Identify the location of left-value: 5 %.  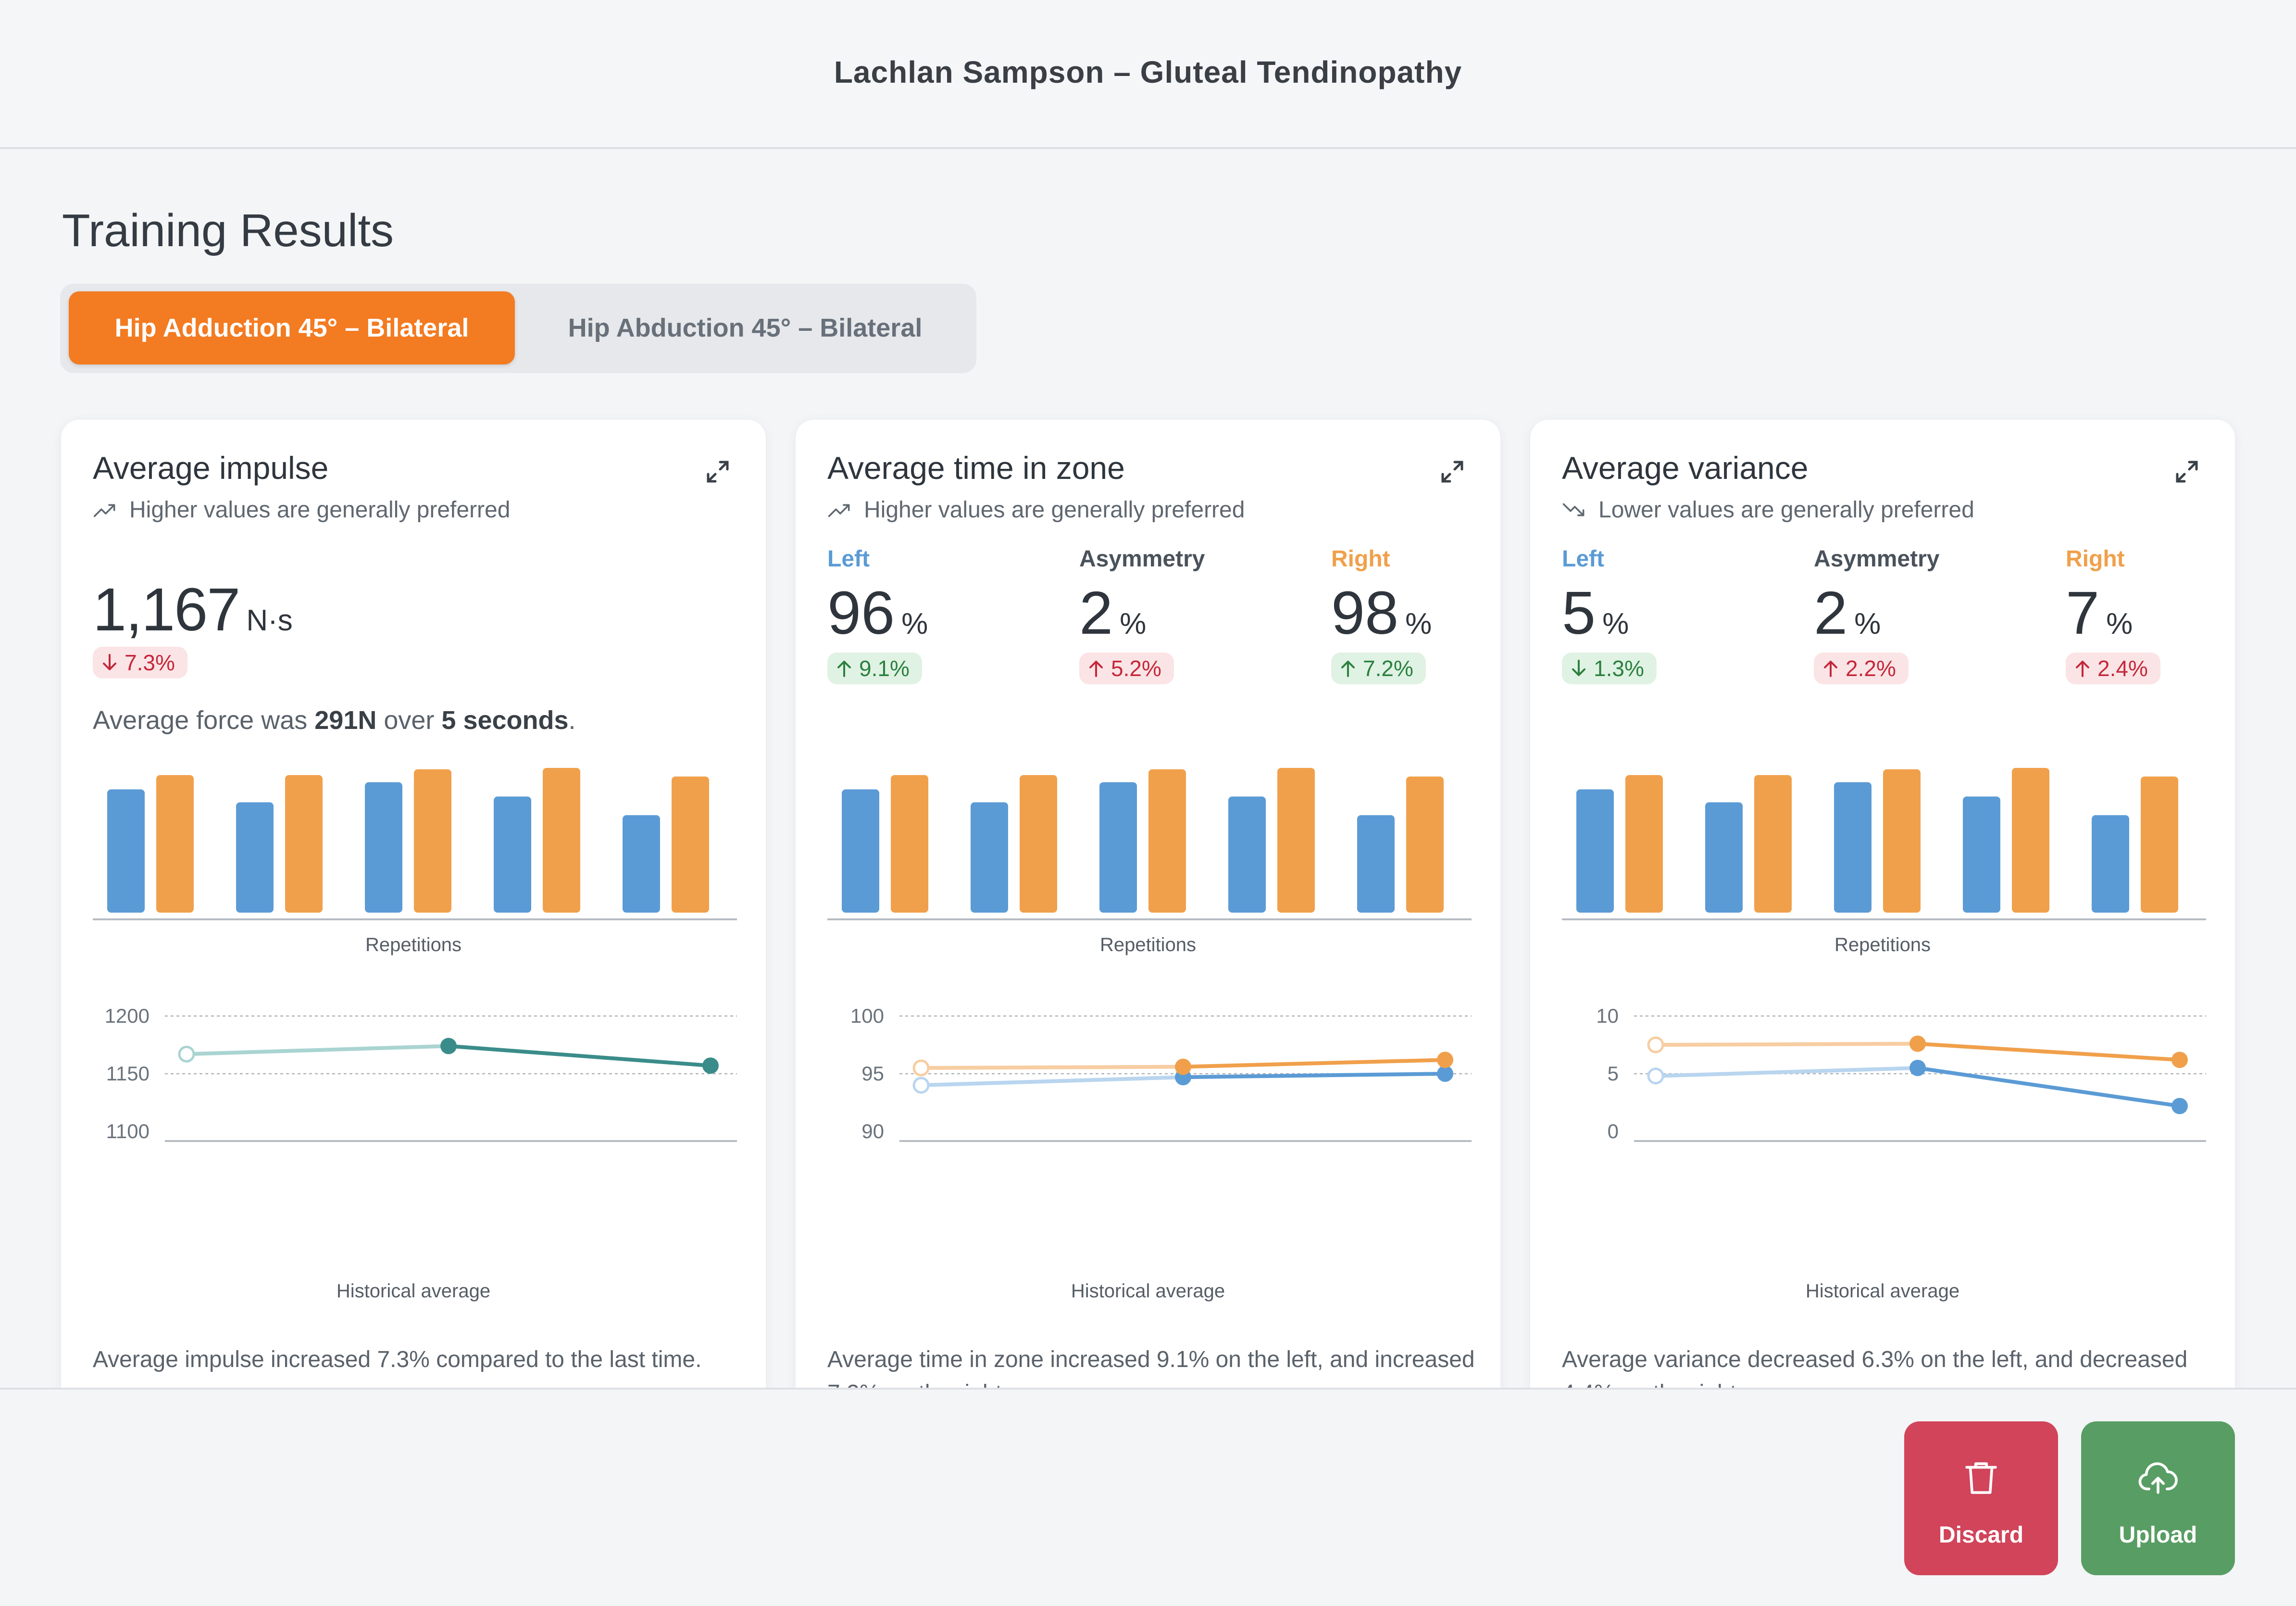
(1658, 613).